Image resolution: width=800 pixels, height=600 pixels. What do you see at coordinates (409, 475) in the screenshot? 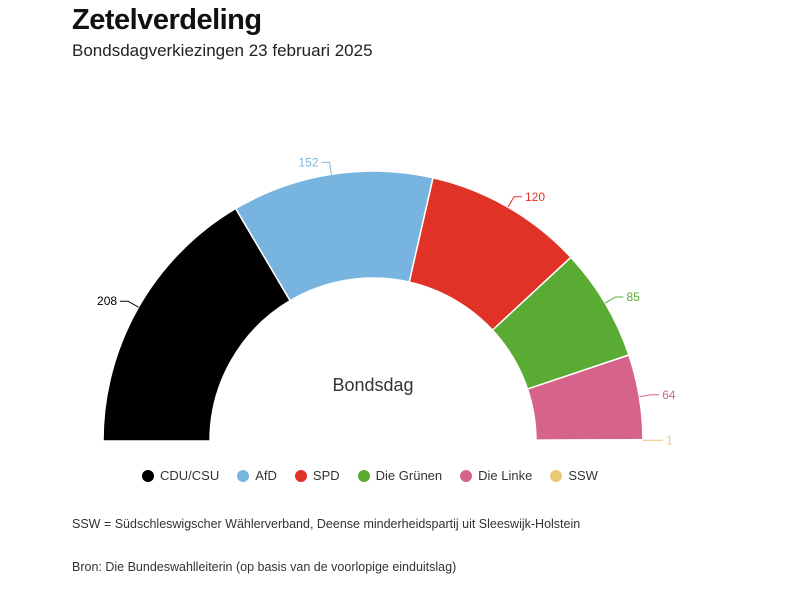
I see `legend-label: Die Grünen` at bounding box center [409, 475].